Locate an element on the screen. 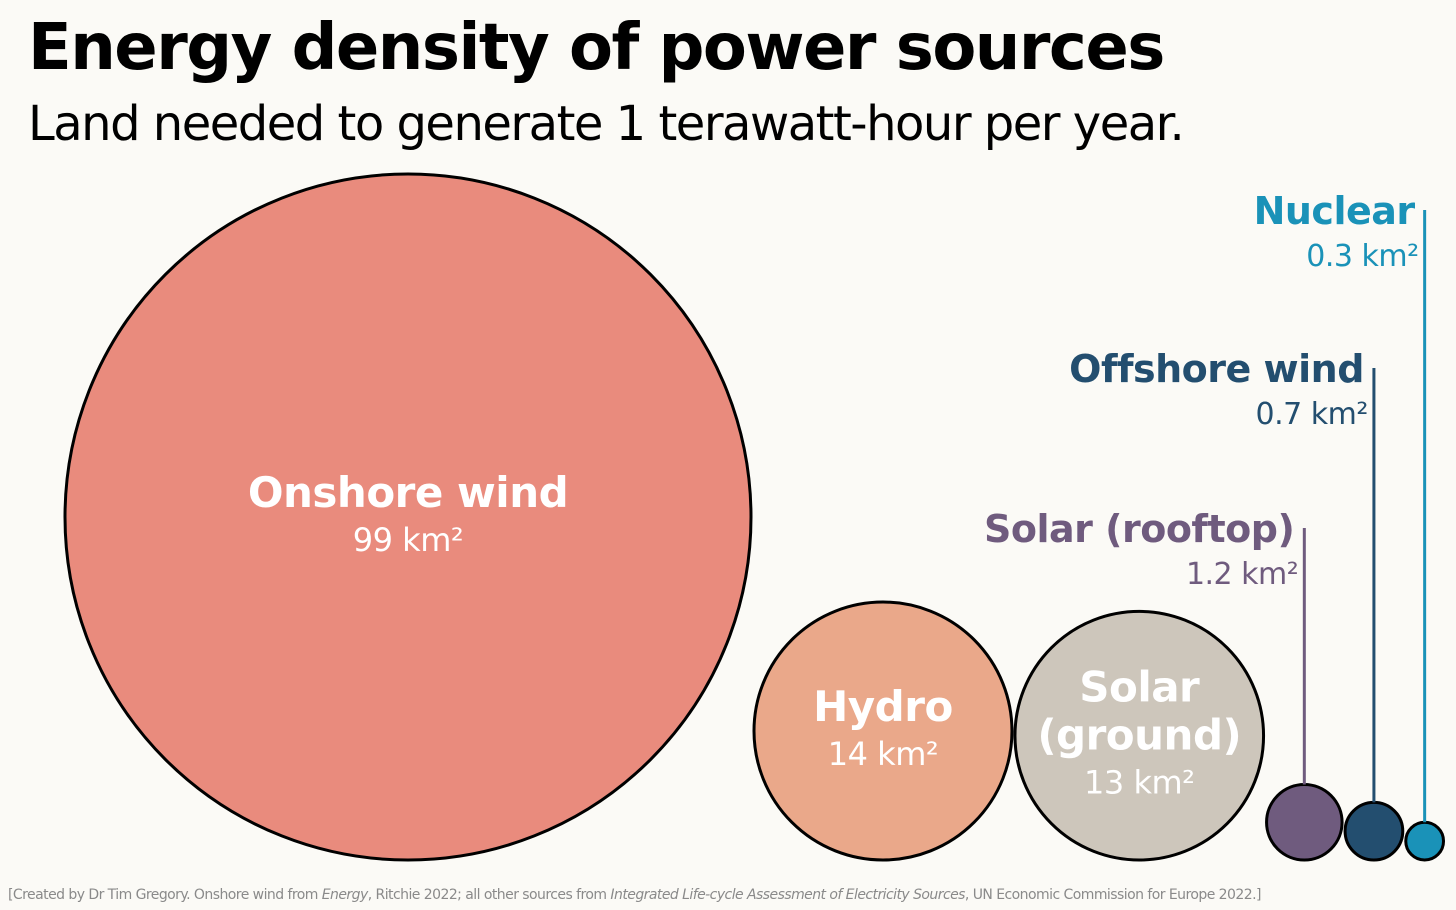 The width and height of the screenshot is (1456, 910). bubble-name-hydro: Hydro is located at coordinates (883, 706).